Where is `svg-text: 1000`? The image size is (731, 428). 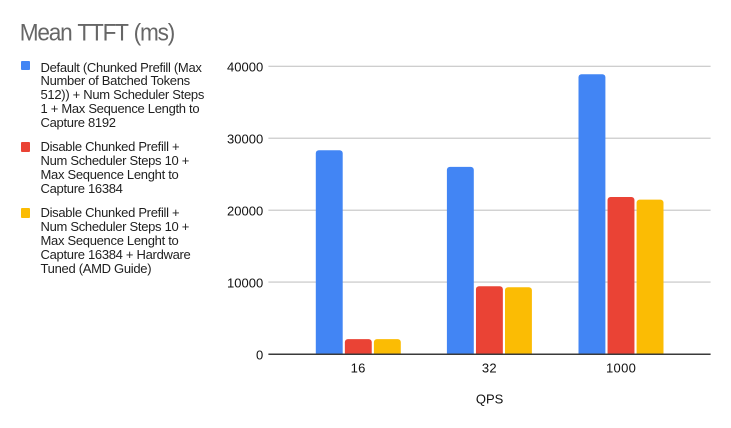
svg-text: 1000 is located at coordinates (621, 367).